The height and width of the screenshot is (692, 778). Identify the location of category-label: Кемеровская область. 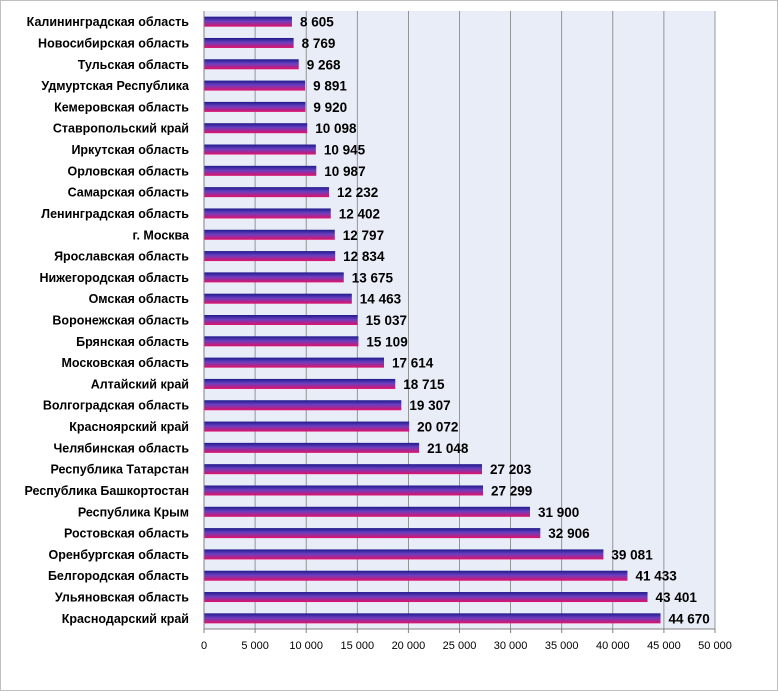
(121, 107).